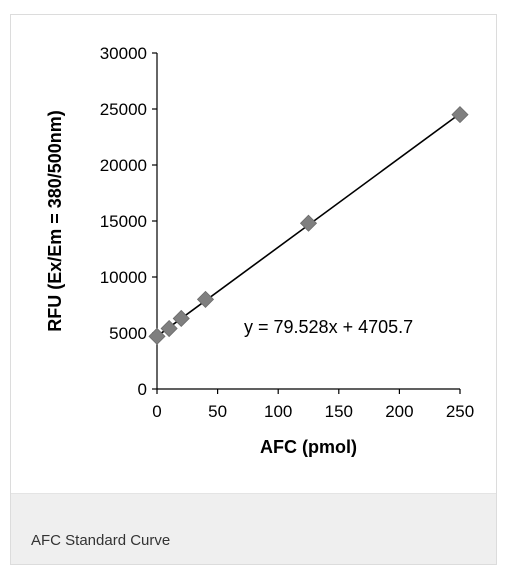 This screenshot has width=510, height=579. Describe the element at coordinates (313, 404) in the screenshot. I see `x-axis: 0 50 100 150 200 250` at that location.